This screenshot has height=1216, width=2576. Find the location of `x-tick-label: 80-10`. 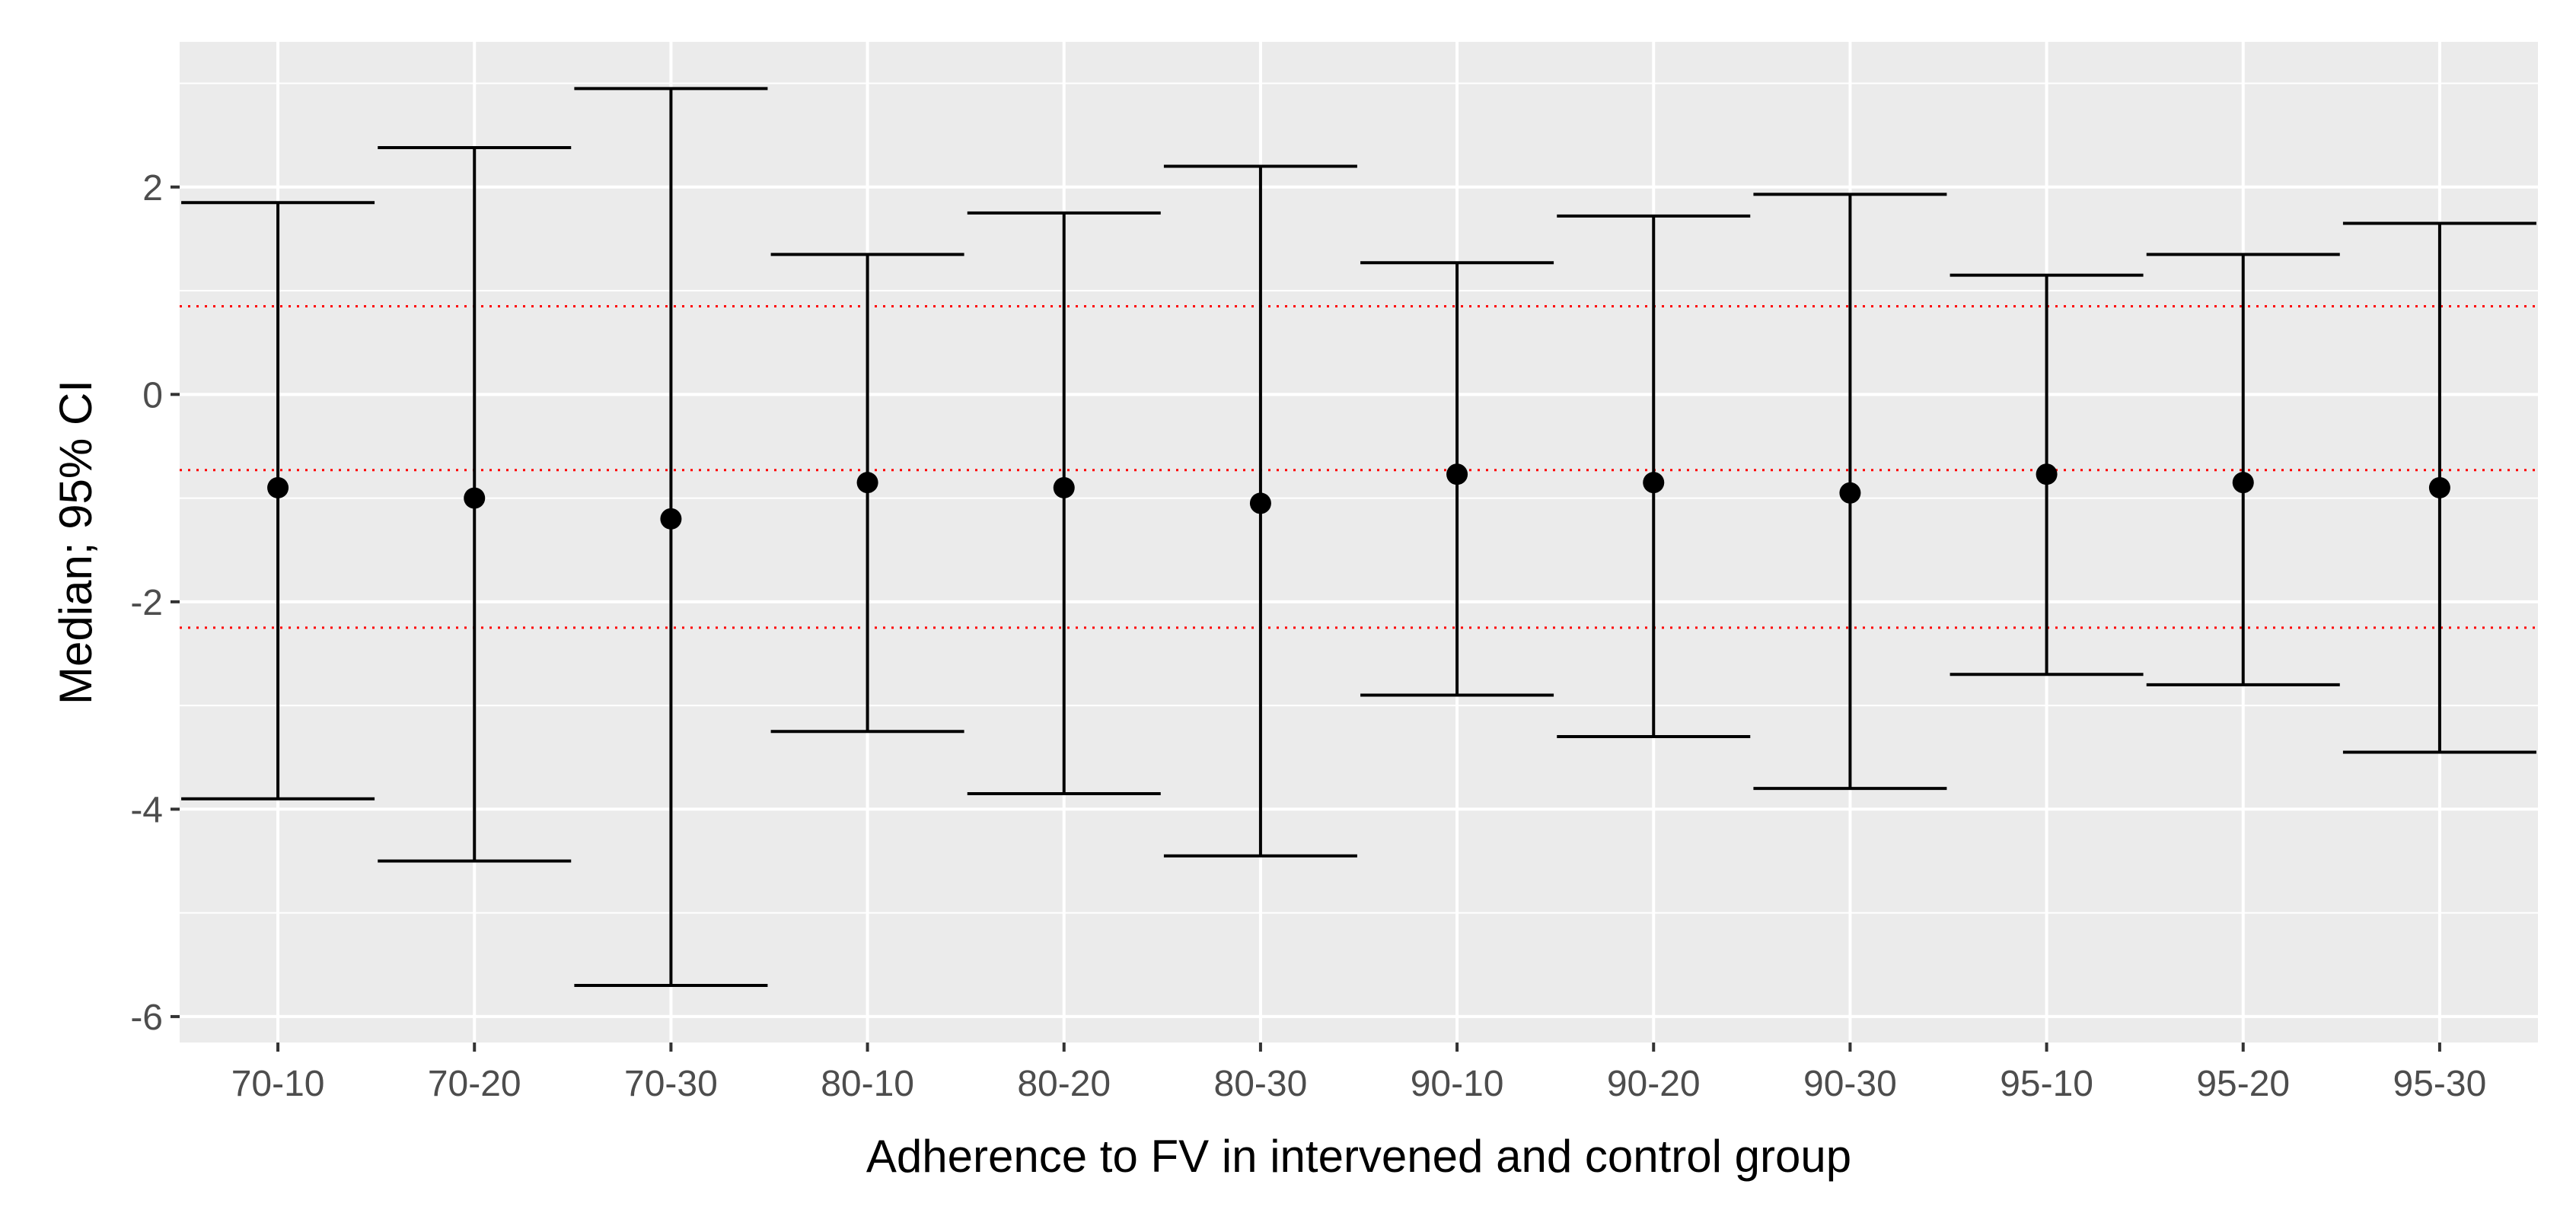

x-tick-label: 80-10 is located at coordinates (868, 1084).